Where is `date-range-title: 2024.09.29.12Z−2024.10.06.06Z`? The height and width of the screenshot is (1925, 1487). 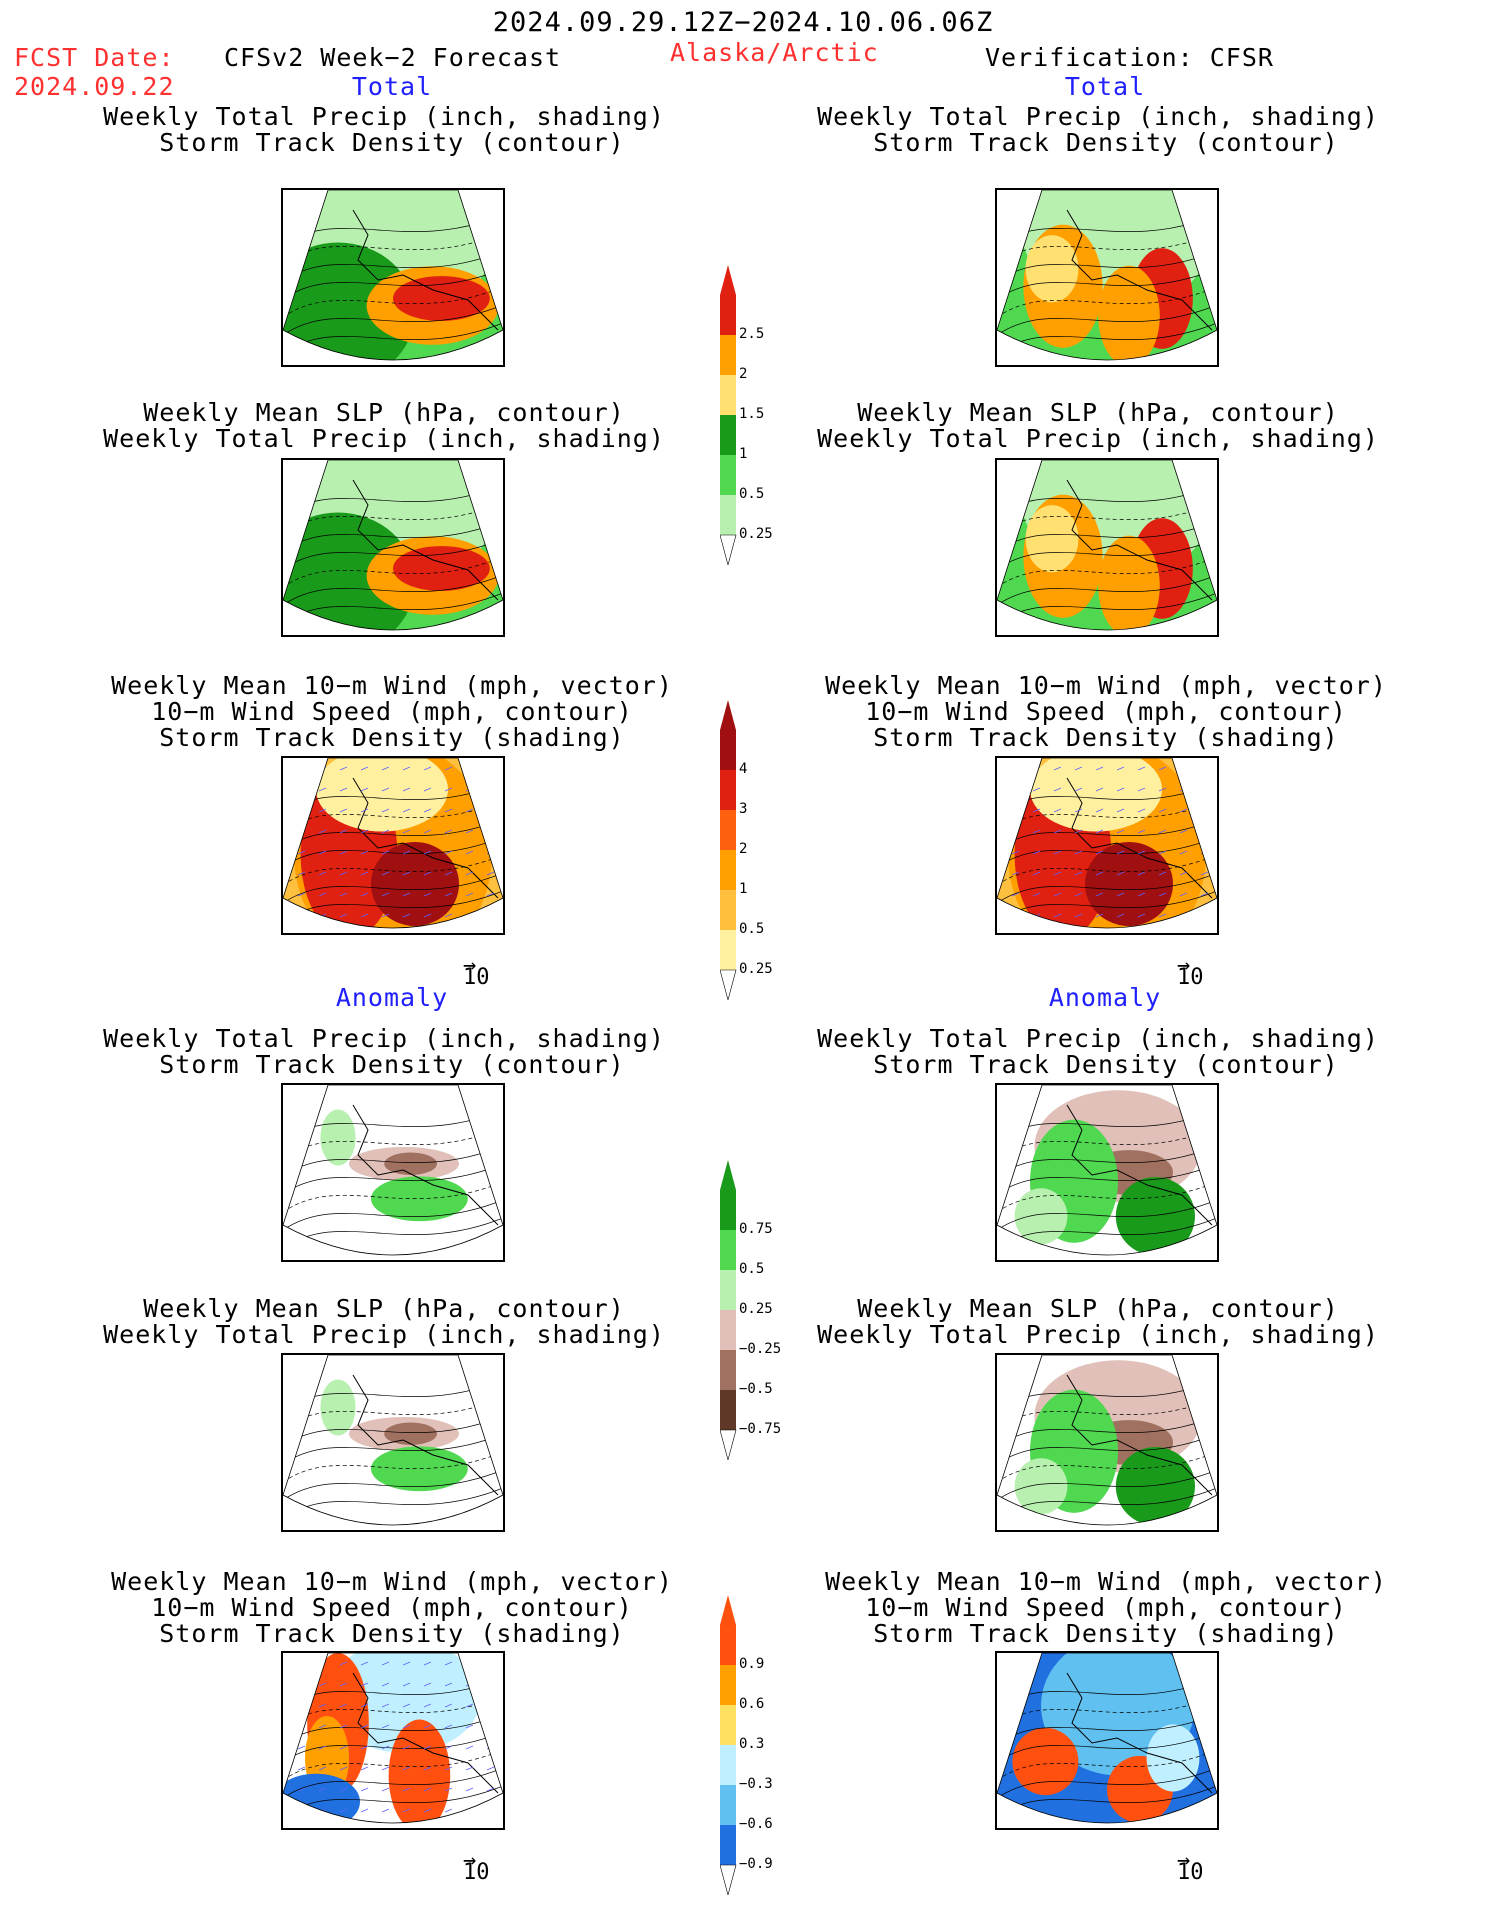 date-range-title: 2024.09.29.12Z−2024.10.06.06Z is located at coordinates (743, 22).